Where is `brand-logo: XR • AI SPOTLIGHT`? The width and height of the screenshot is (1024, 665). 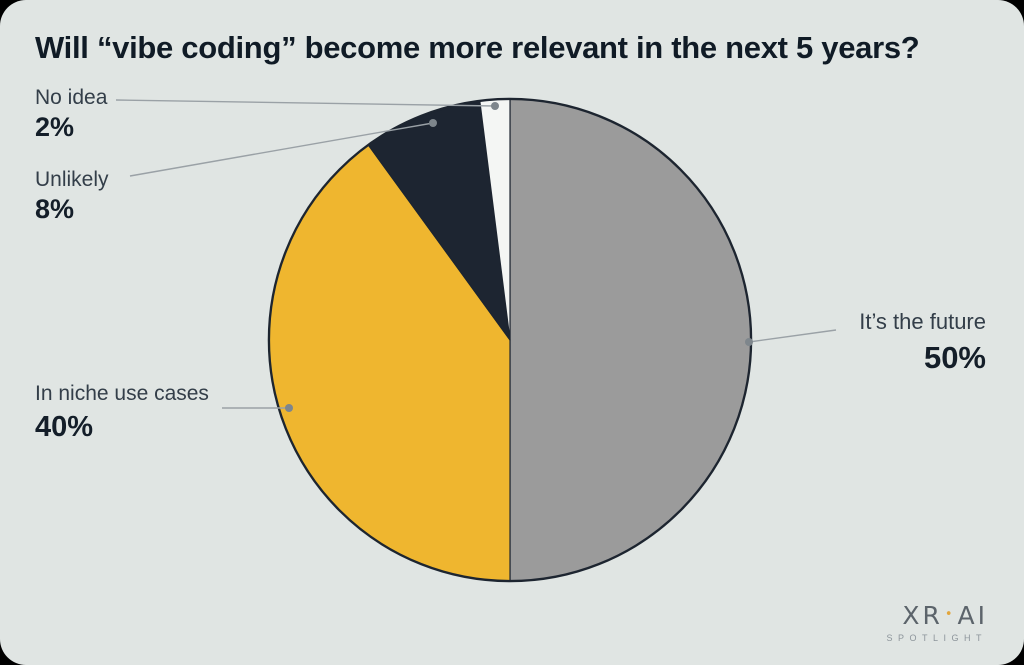 brand-logo: XR • AI SPOTLIGHT is located at coordinates (937, 622).